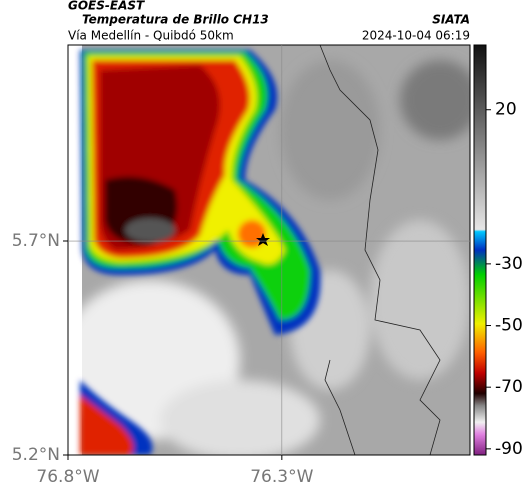 Image resolution: width=526 pixels, height=495 pixels. I want to click on colorbar-label: -90, so click(509, 449).